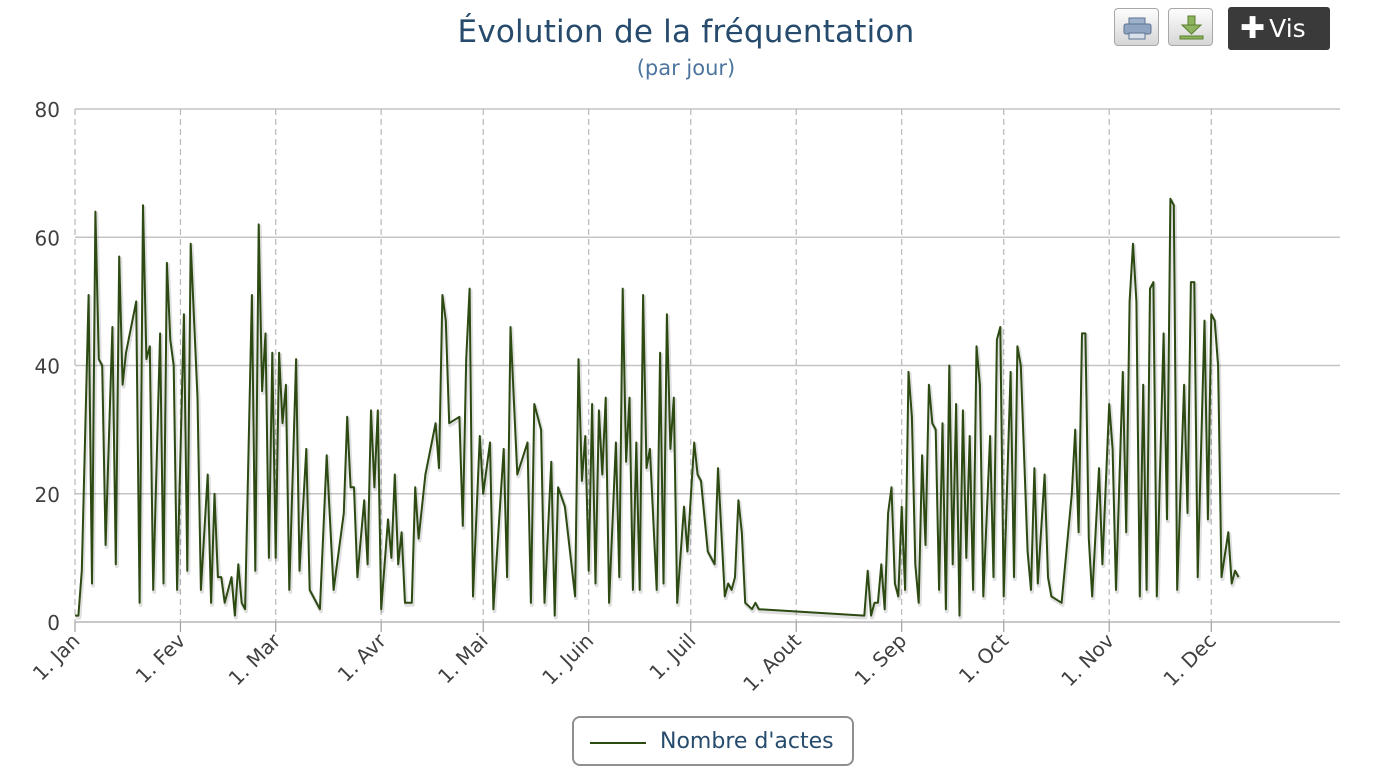 This screenshot has height=772, width=1380. What do you see at coordinates (1087, 659) in the screenshot?
I see `x-tick-label: 1. Nov` at bounding box center [1087, 659].